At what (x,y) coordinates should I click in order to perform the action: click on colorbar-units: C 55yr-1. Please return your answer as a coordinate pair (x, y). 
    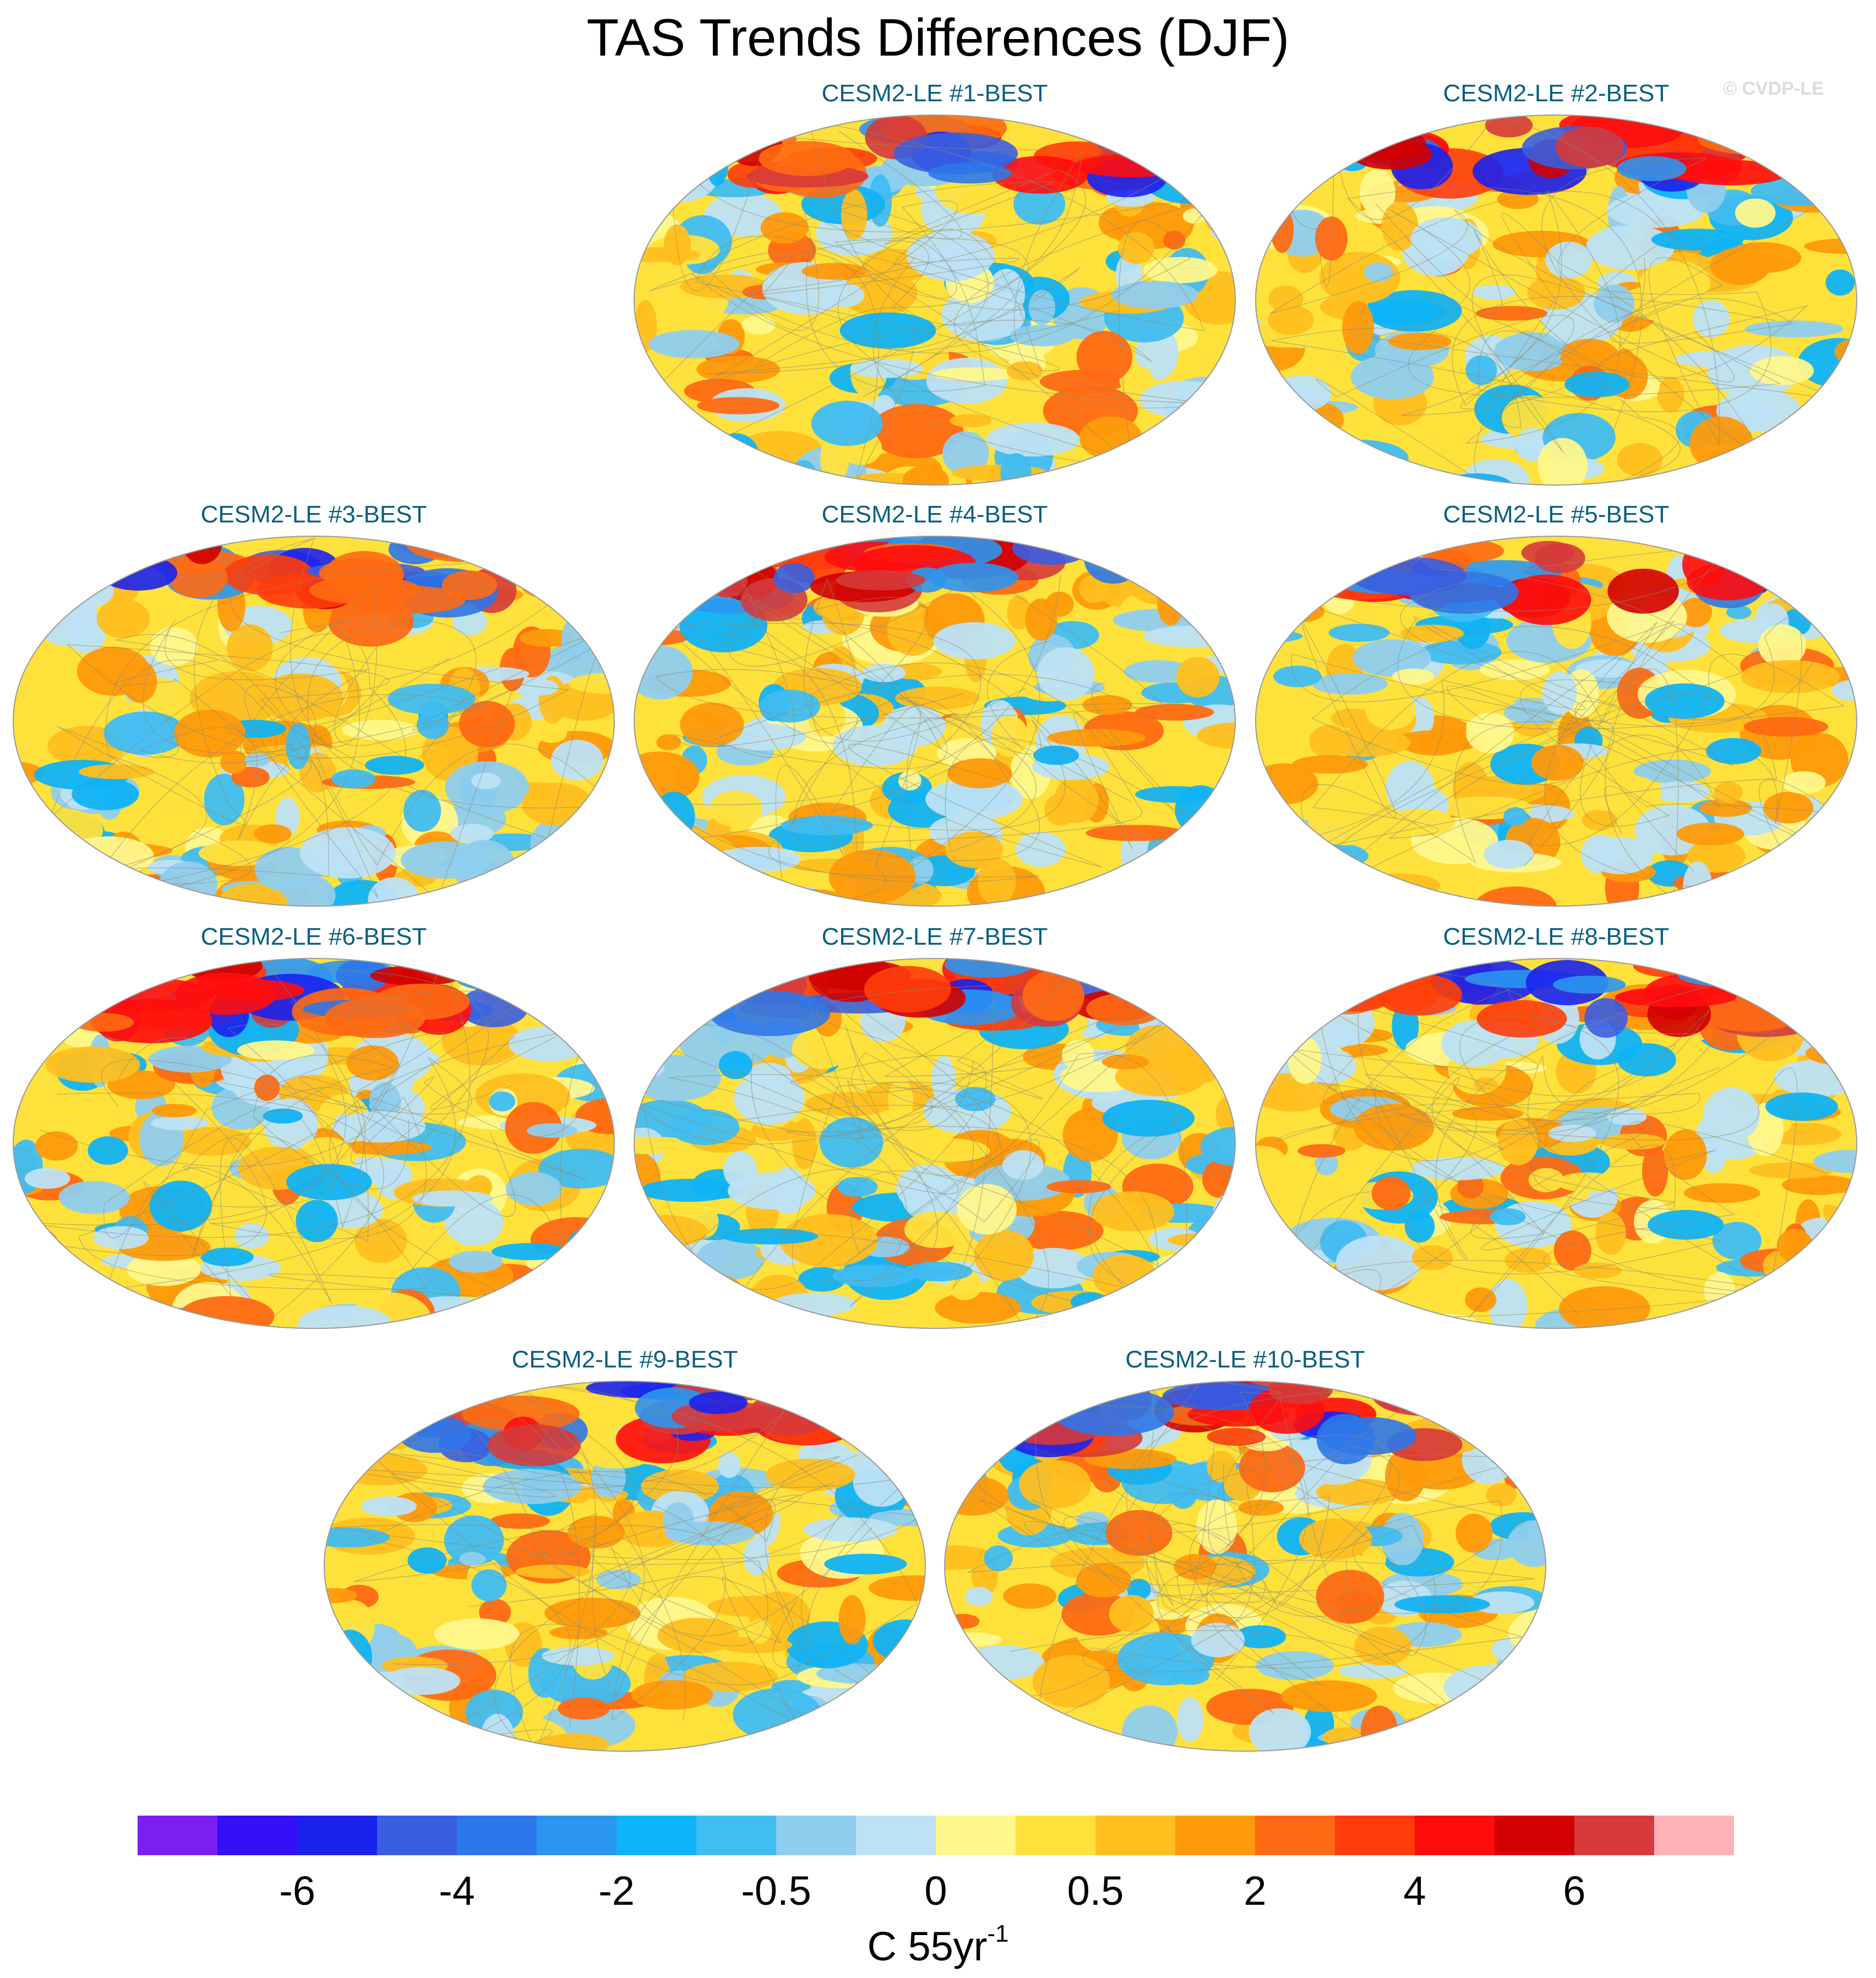
    Looking at the image, I should click on (938, 1944).